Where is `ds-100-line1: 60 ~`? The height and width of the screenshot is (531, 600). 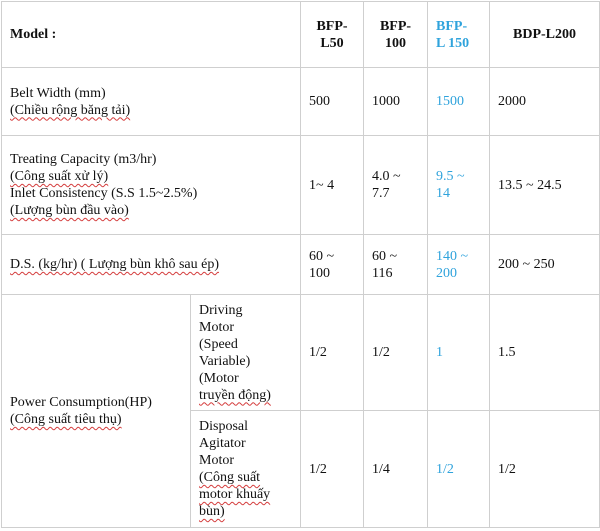
ds-100-line1: 60 ~ is located at coordinates (385, 256).